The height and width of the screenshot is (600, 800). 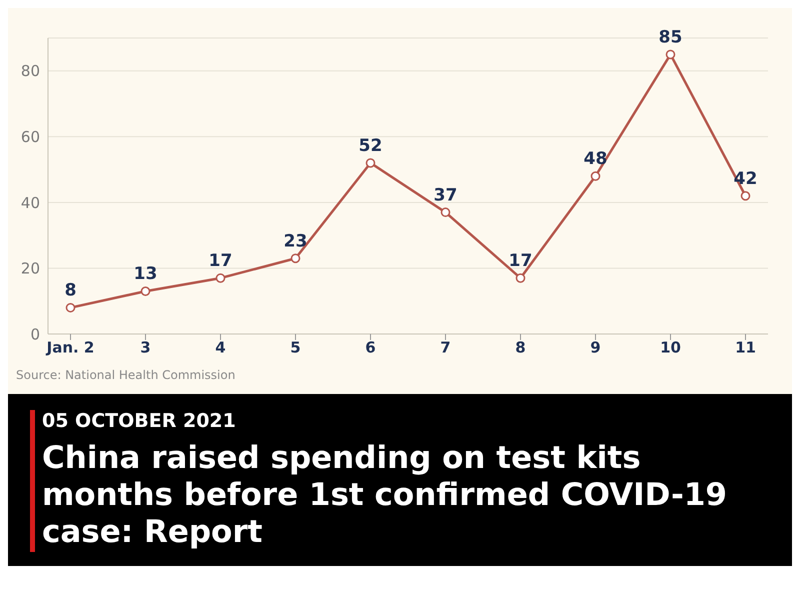 I want to click on x-tick-label: 9, so click(x=595, y=347).